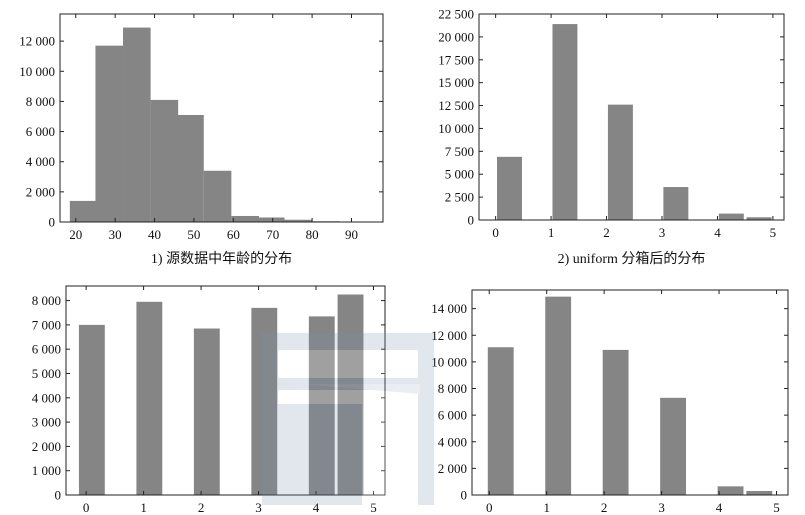  I want to click on y-tick-label: 12 500, so click(456, 105).